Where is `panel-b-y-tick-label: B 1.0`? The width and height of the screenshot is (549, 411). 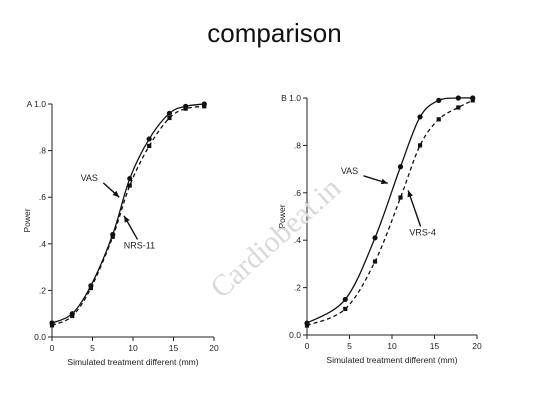
panel-b-y-tick-label: B 1.0 is located at coordinates (291, 98).